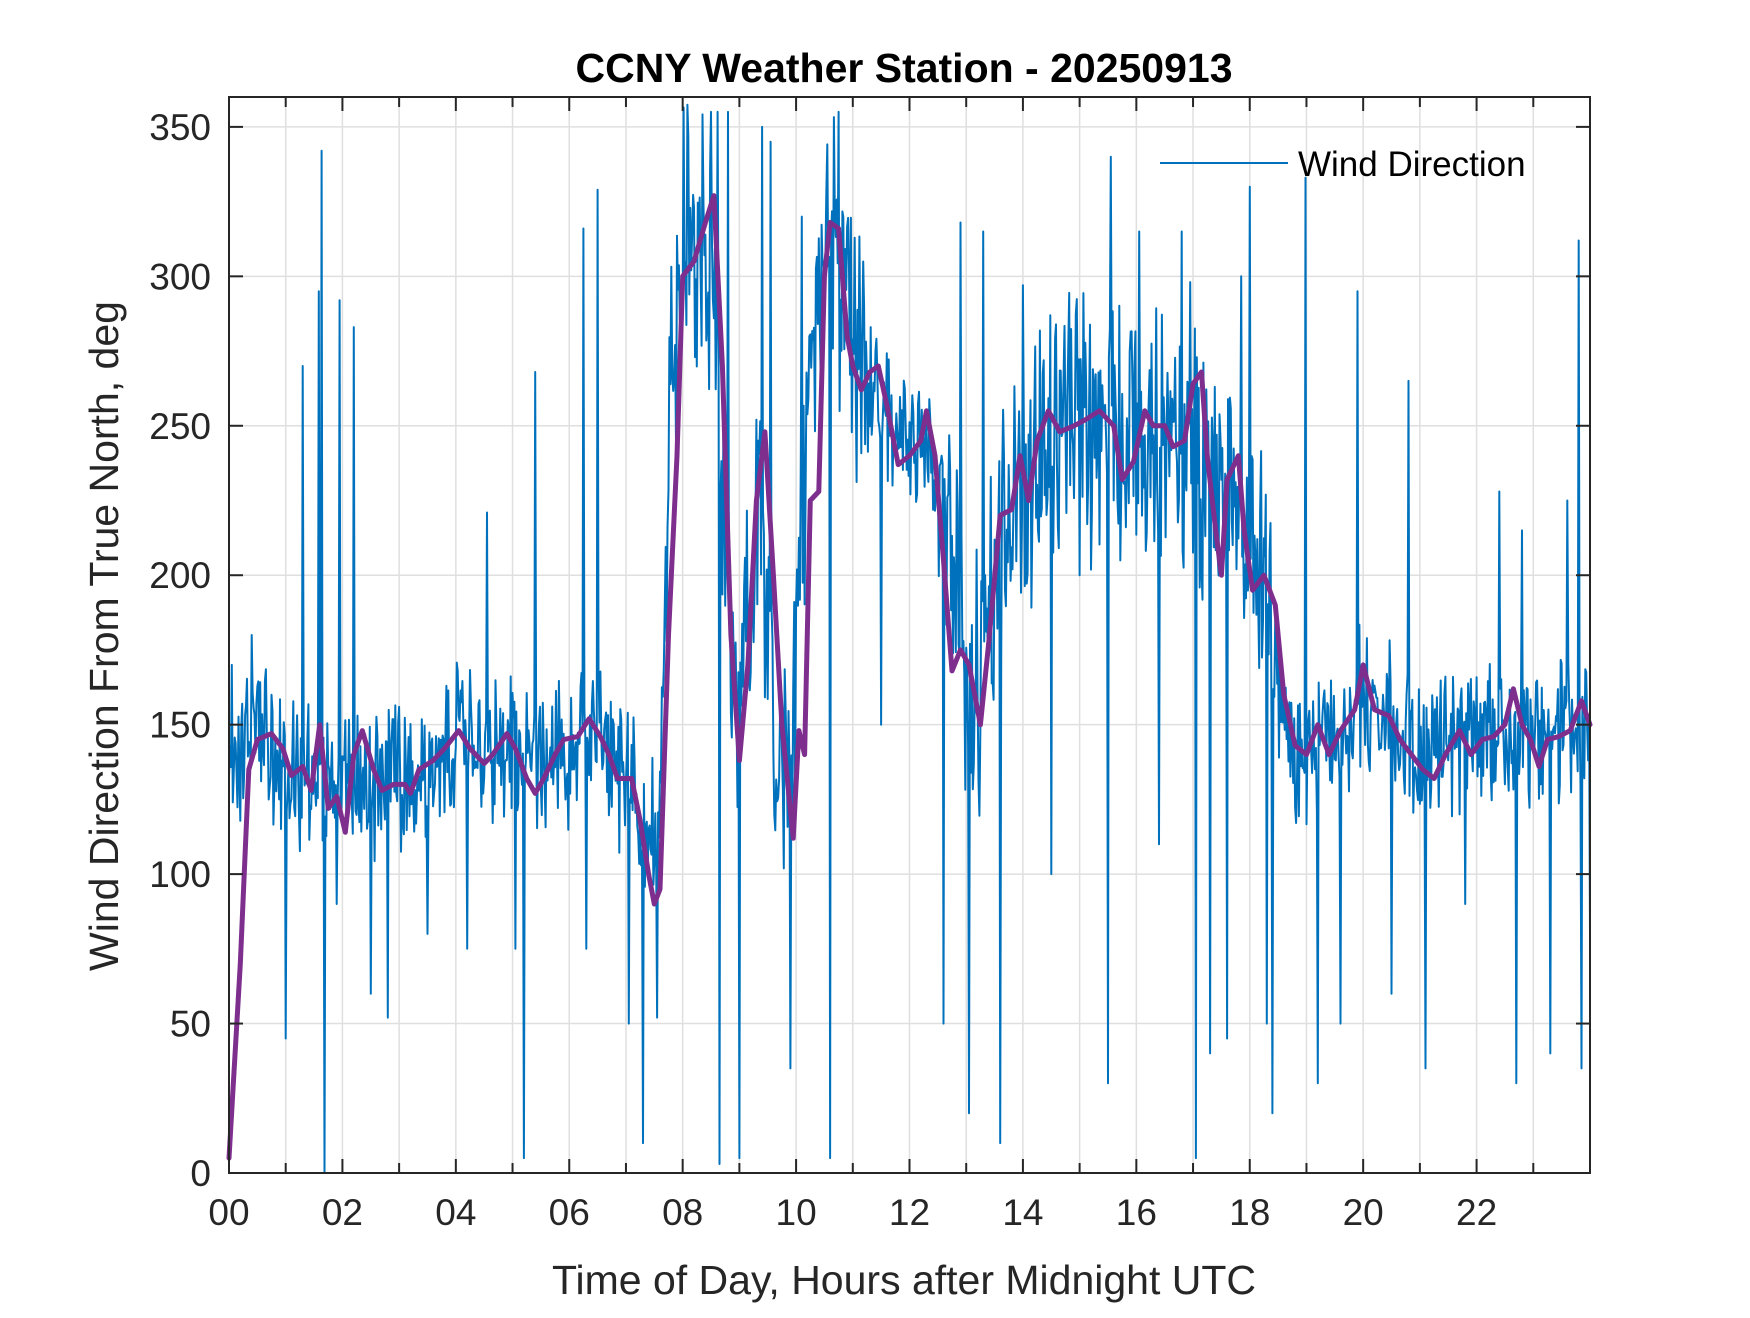 This screenshot has height=1318, width=1750. Describe the element at coordinates (190, 1024) in the screenshot. I see `y-tick-label: 50` at that location.